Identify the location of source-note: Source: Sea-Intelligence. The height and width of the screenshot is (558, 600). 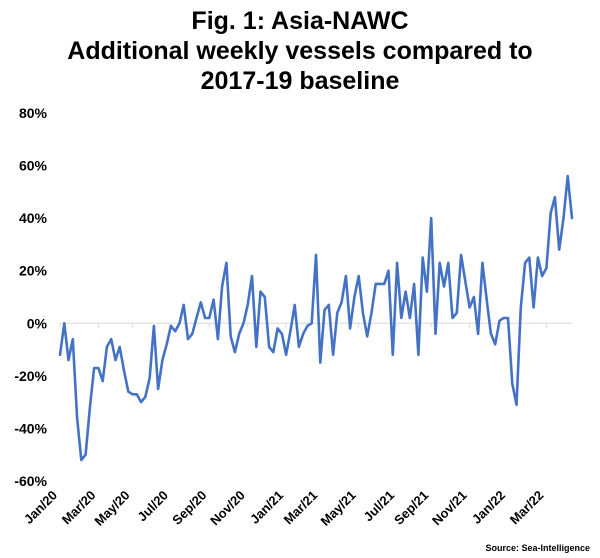
(537, 548).